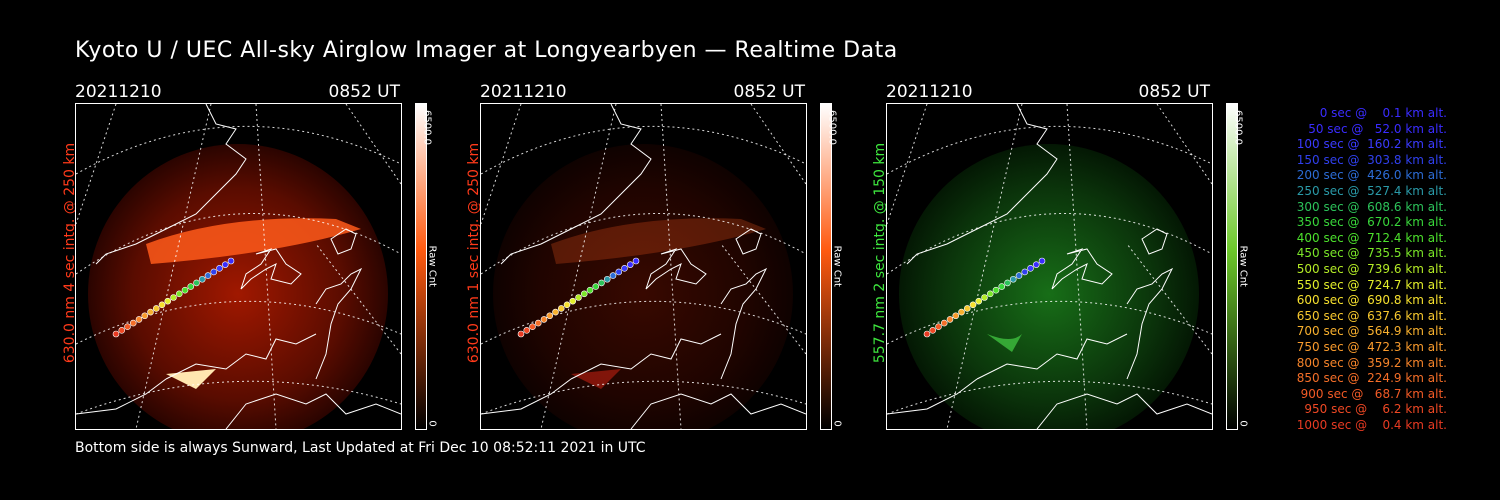  I want to click on legend-row: 300 sec @ 608.6 km alt., so click(1371, 206).